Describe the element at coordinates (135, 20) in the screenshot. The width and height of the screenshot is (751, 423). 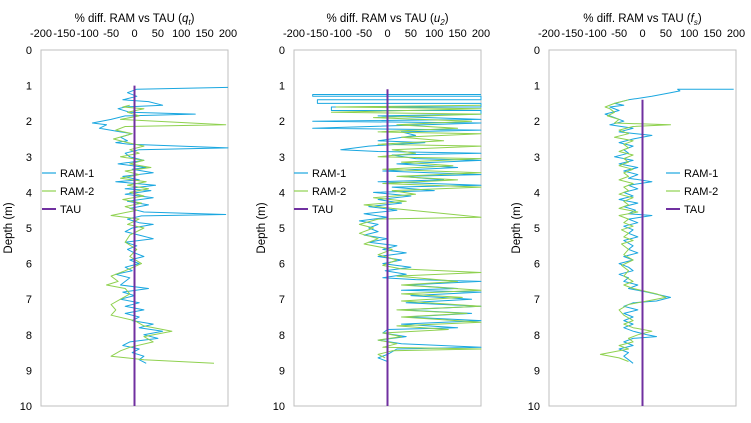
I see `chart-title: % diff. RAM vs TAU (qt)` at that location.